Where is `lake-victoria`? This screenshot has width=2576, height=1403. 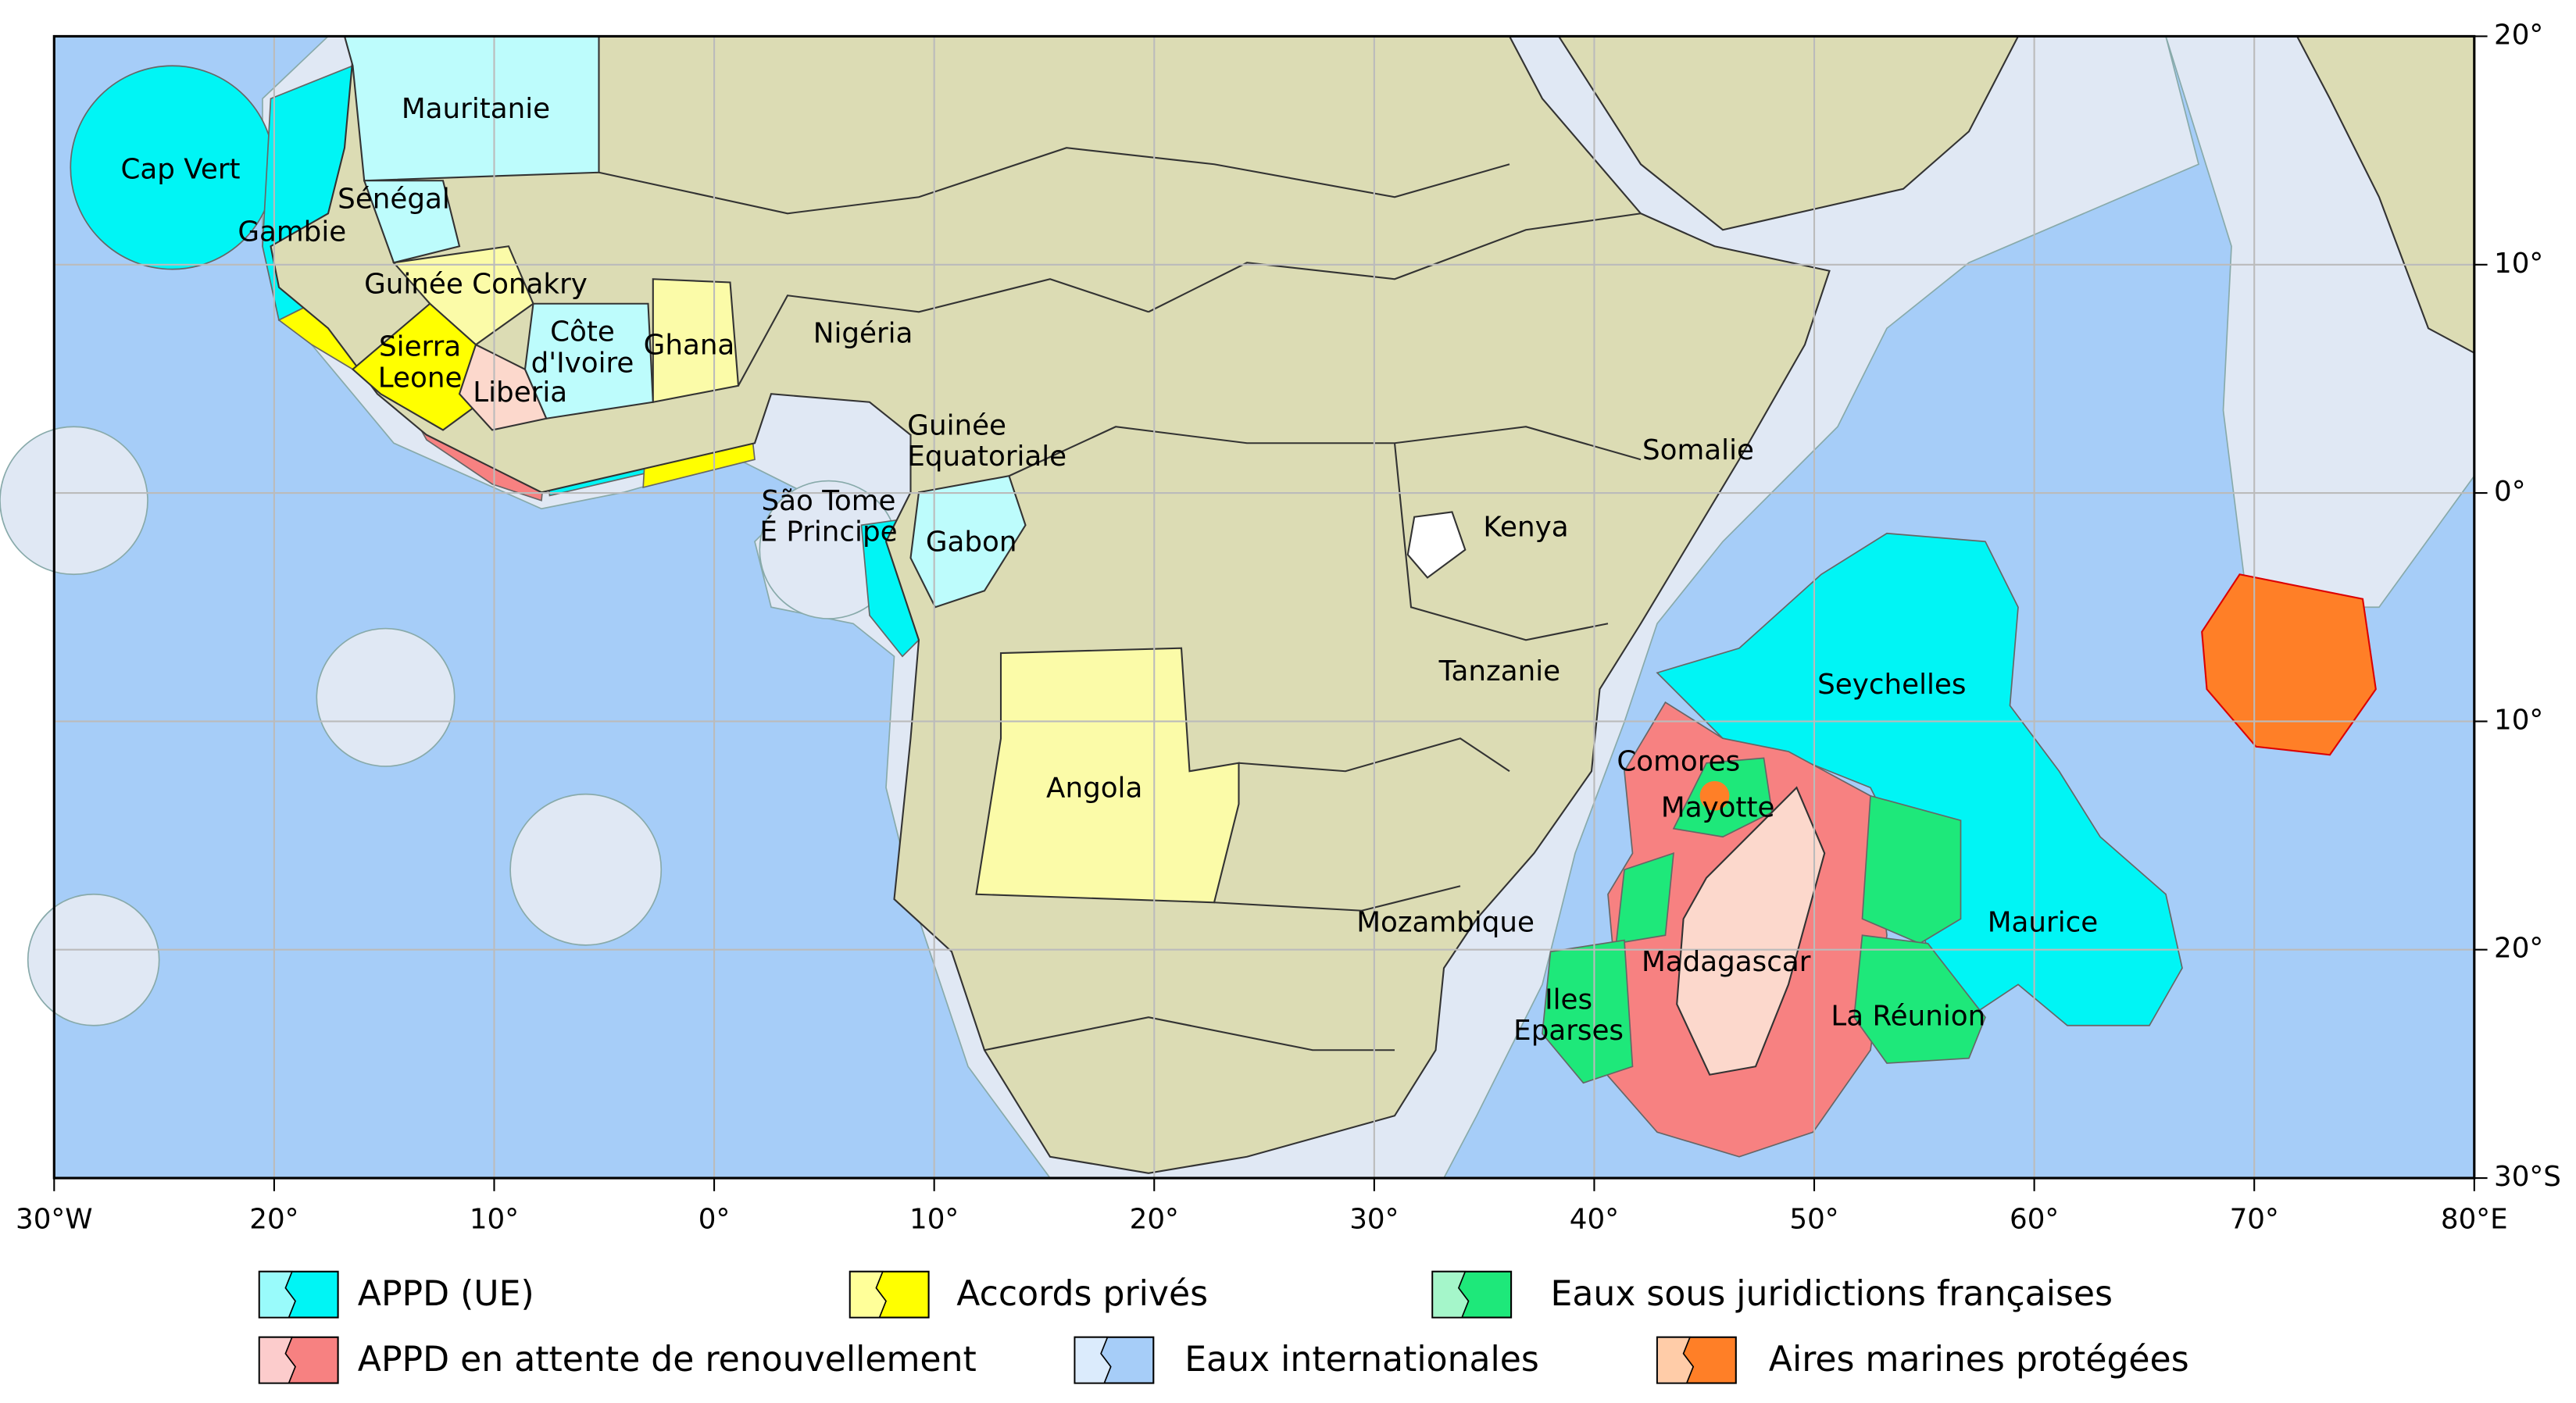
lake-victoria is located at coordinates (1437, 545).